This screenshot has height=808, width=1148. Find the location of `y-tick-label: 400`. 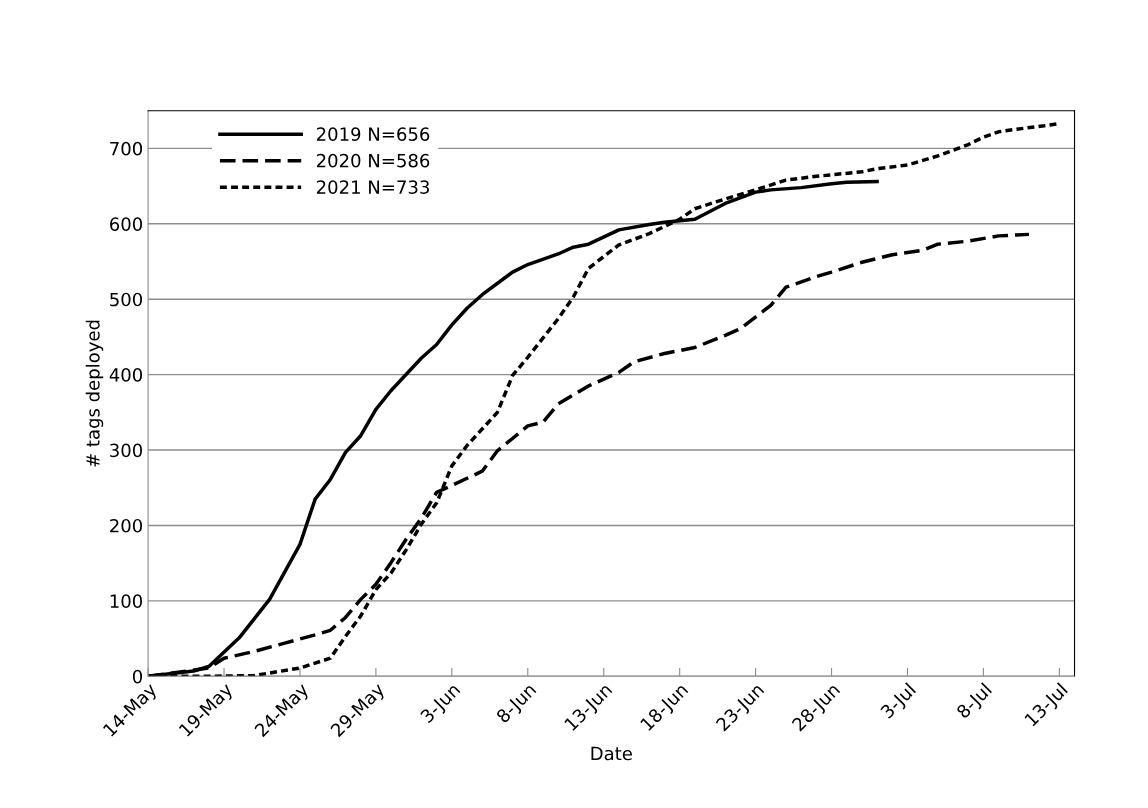

y-tick-label: 400 is located at coordinates (126, 375).